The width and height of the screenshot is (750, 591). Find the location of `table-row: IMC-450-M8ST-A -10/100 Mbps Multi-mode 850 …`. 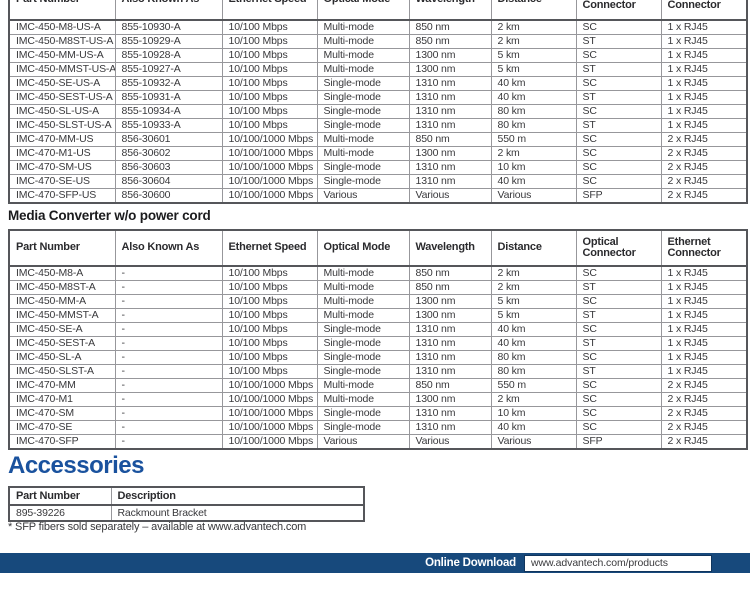

table-row: IMC-450-M8ST-A -10/100 Mbps Multi-mode 850 … is located at coordinates (378, 287).